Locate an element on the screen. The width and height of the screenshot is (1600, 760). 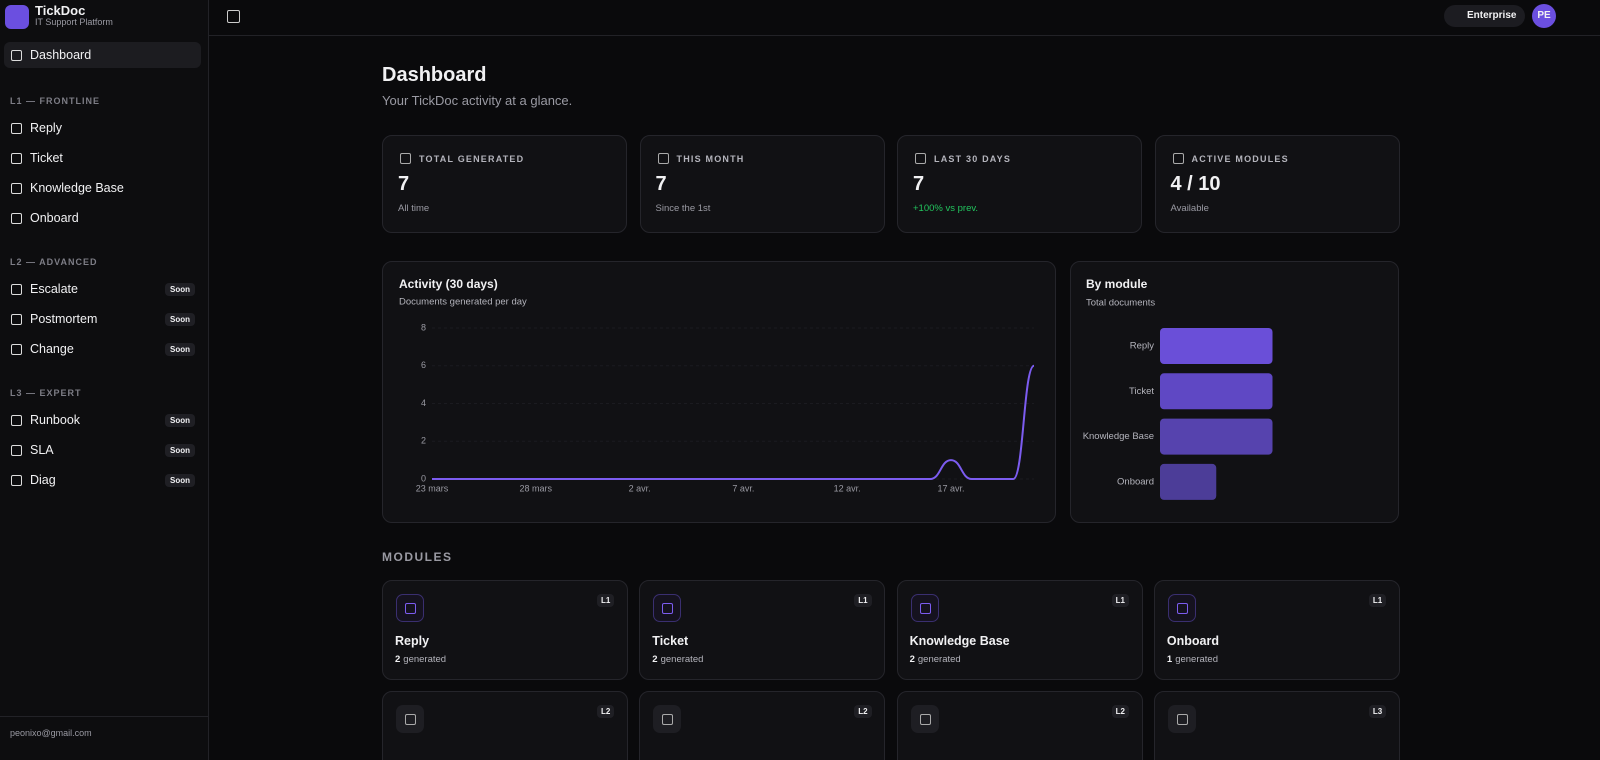
nav-section-title: L1 — FRONTLINE is located at coordinates (55, 101).